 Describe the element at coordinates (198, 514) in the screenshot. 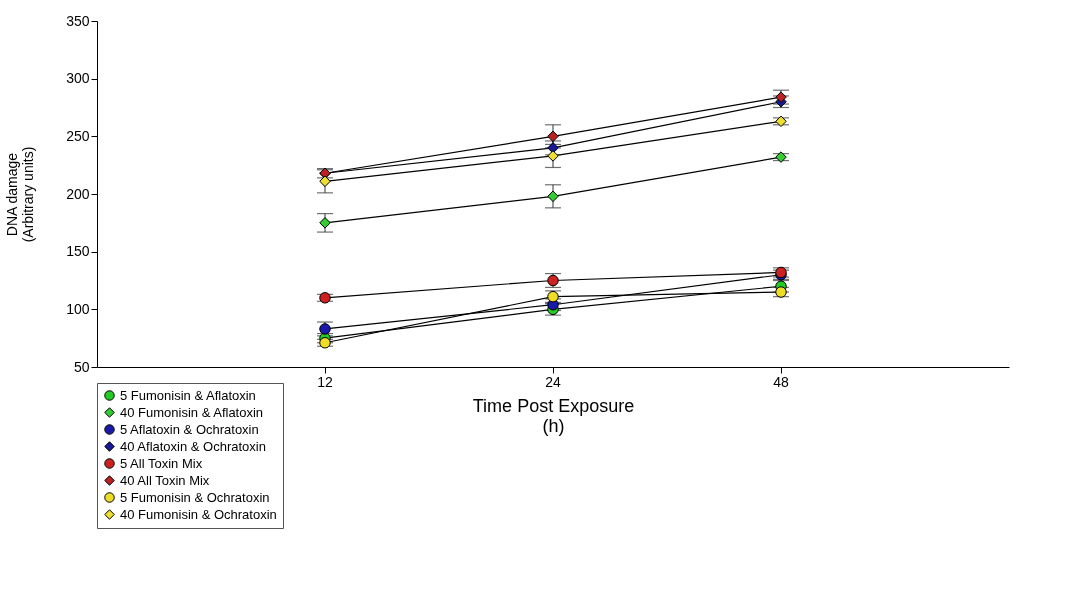

I see `legend-label: 40 Fumonisin & Ochratoxin` at that location.